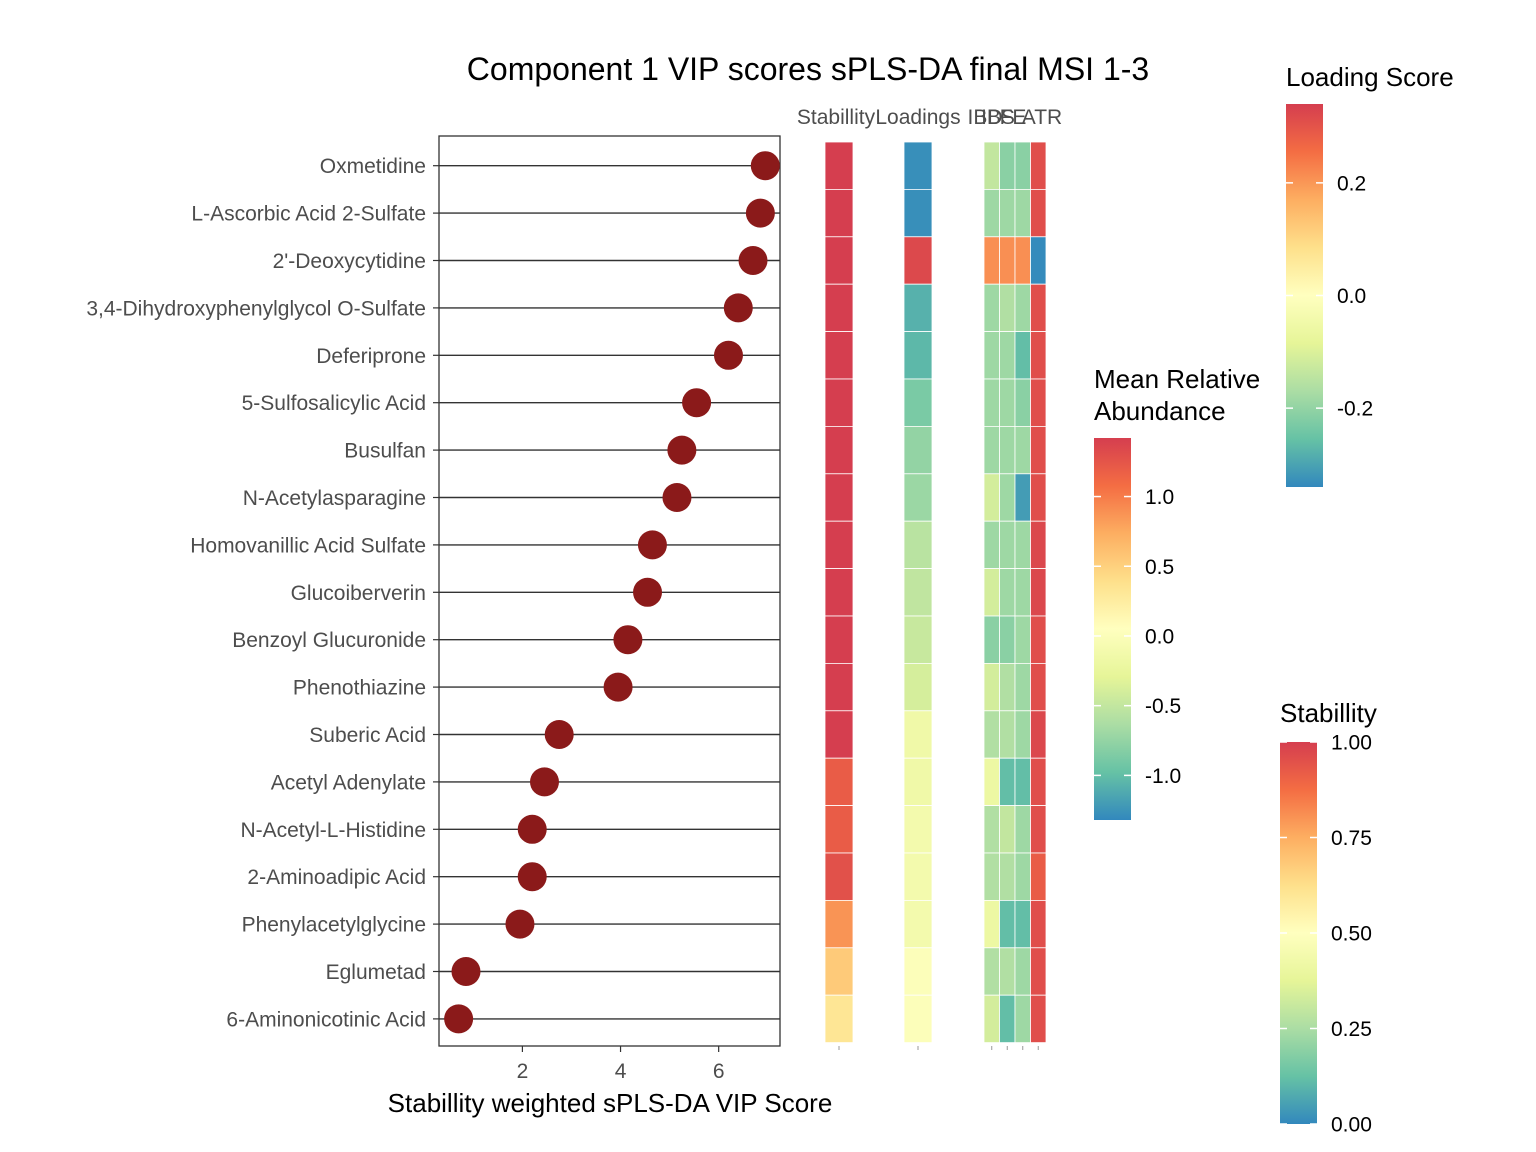 This screenshot has width=1536, height=1152. What do you see at coordinates (1328, 713) in the screenshot?
I see `stability-legend-title: Stabillity` at bounding box center [1328, 713].